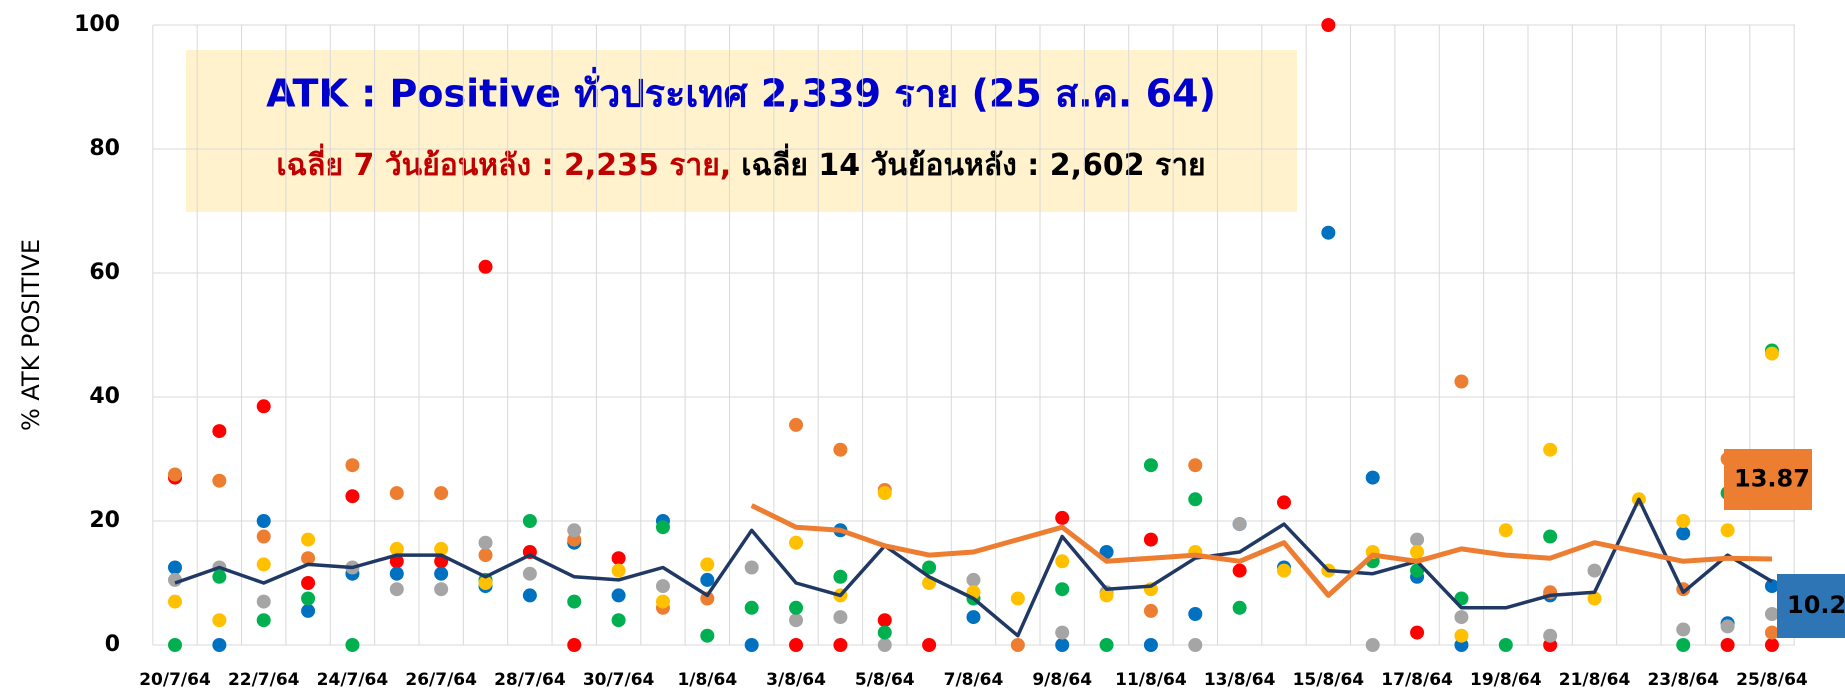 The width and height of the screenshot is (1845, 692). Describe the element at coordinates (1240, 680) in the screenshot. I see `x-tick-label: 13/8/64` at that location.